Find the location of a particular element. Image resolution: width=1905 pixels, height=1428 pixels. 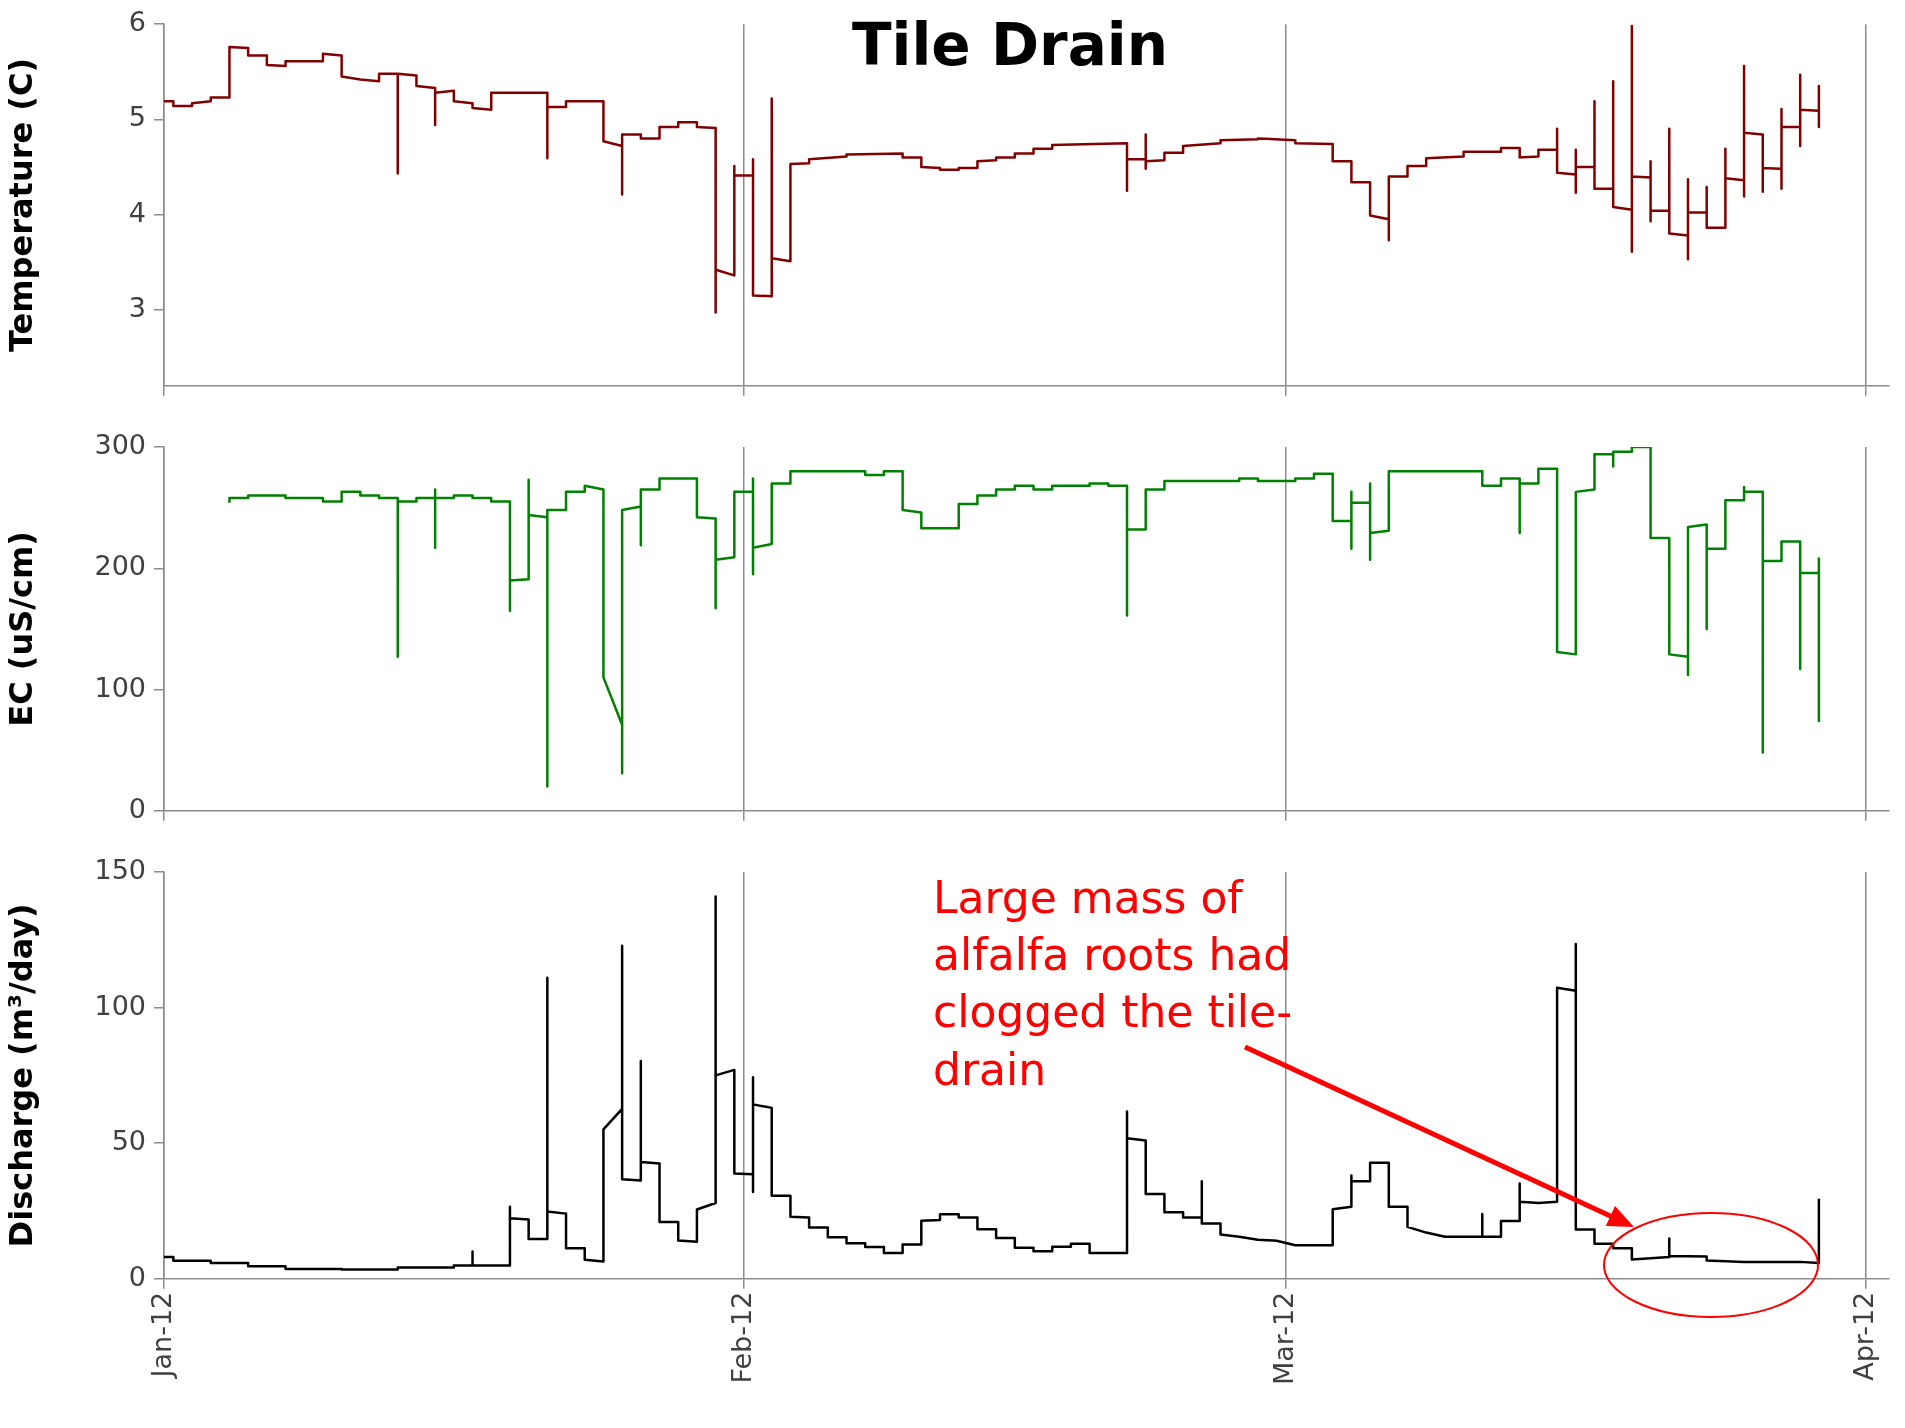

y-tick-label: 4 is located at coordinates (137, 212).